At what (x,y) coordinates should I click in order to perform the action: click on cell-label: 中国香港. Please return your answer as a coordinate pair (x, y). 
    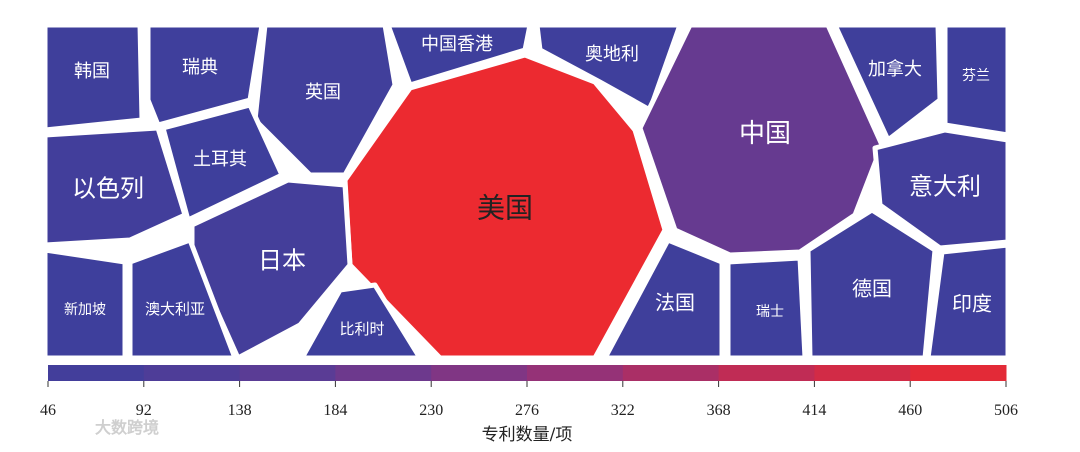
    Looking at the image, I should click on (457, 44).